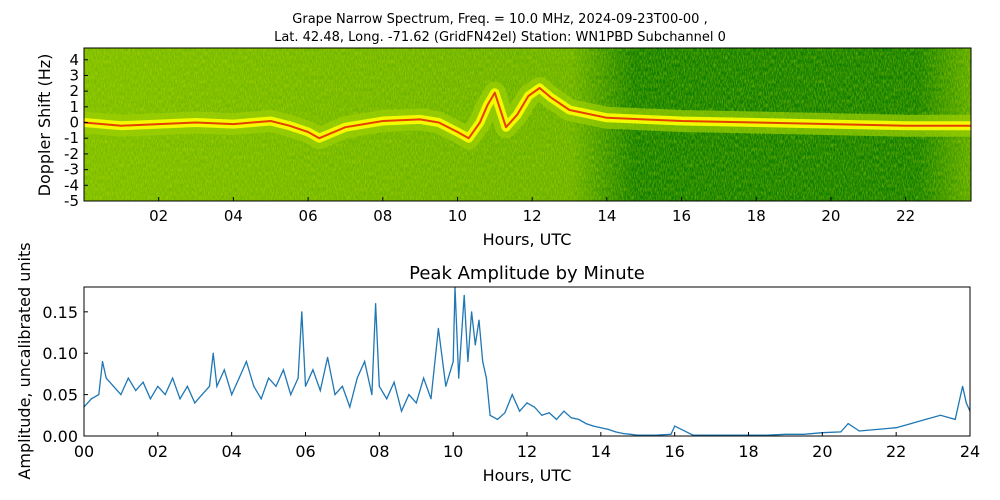 This screenshot has width=1000, height=500. I want to click on amplitude-x-tick-label: 00, so click(84, 451).